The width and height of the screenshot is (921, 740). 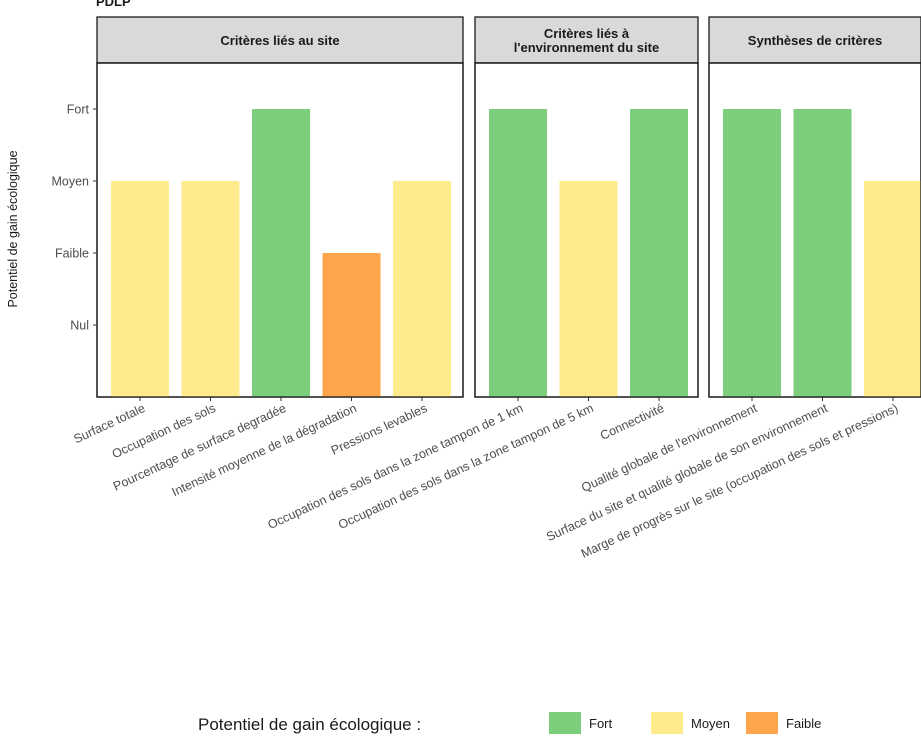 What do you see at coordinates (70, 182) in the screenshot?
I see `y-tick-label: Moyen` at bounding box center [70, 182].